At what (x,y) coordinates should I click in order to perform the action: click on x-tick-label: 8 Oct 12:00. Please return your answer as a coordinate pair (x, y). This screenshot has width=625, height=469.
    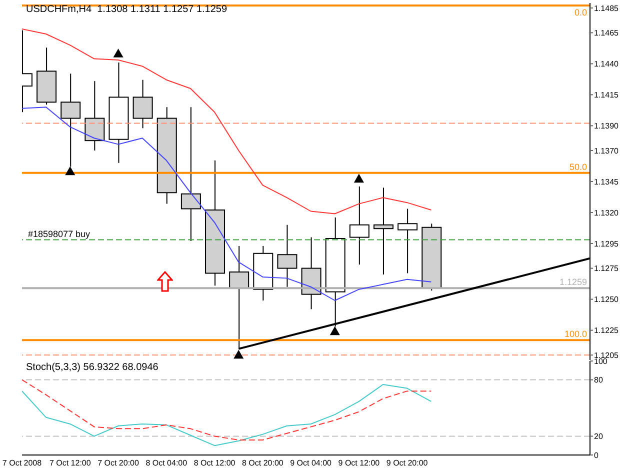
    Looking at the image, I should click on (215, 463).